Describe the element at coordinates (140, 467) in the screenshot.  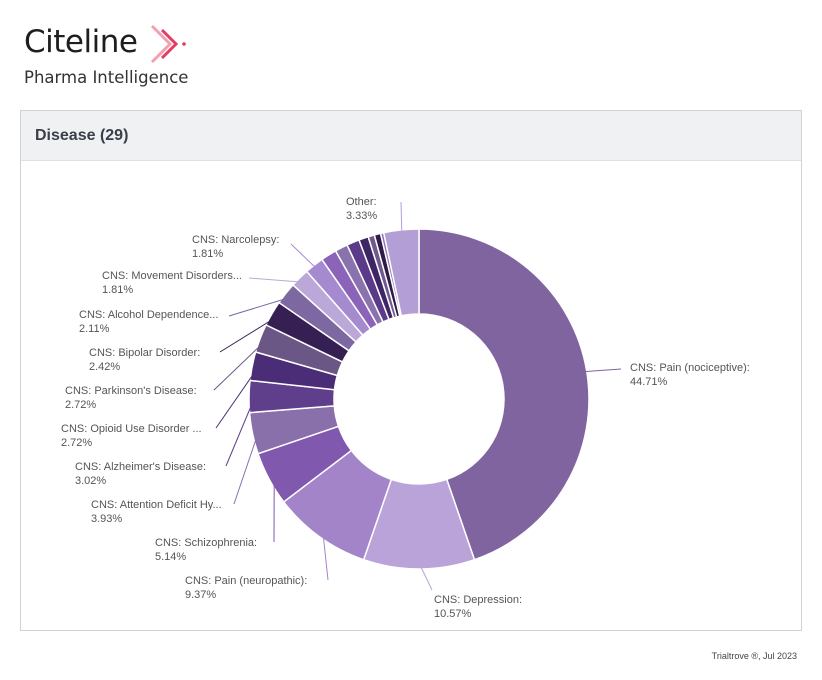
I see `slice-label: CNS: Alzheimer's Disease:` at that location.